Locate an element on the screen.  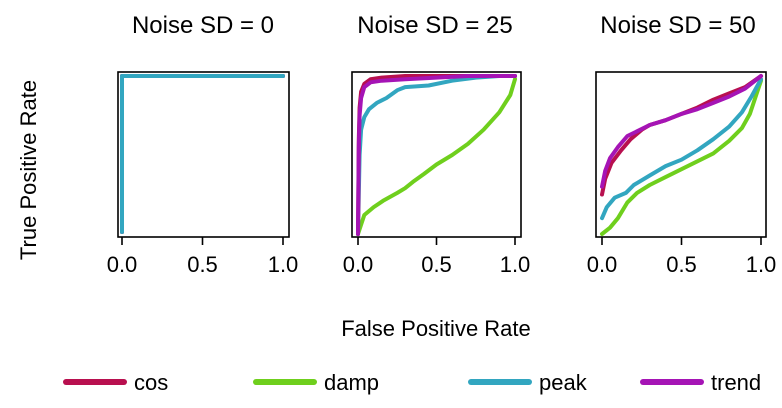
legend-item-peak: peak is located at coordinates (528, 382).